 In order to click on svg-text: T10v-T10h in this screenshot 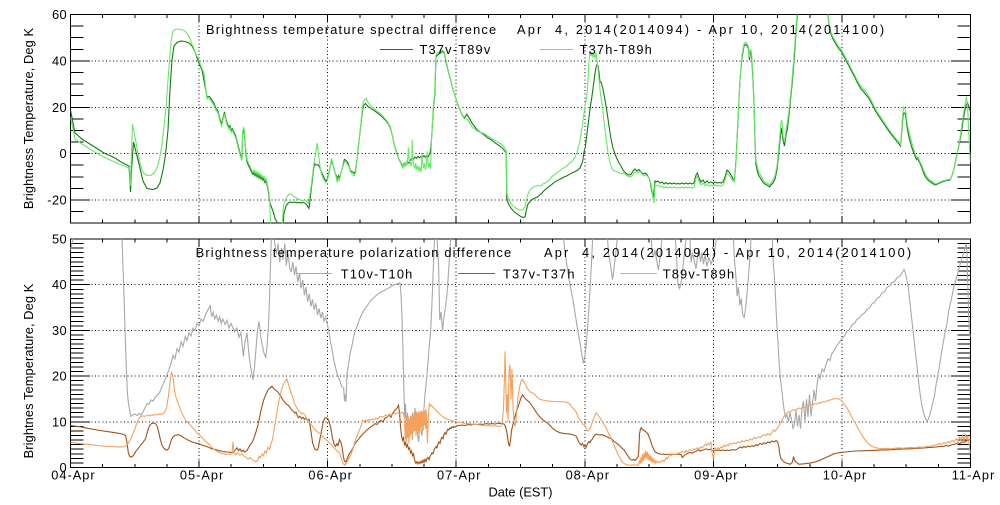, I will do `click(377, 274)`.